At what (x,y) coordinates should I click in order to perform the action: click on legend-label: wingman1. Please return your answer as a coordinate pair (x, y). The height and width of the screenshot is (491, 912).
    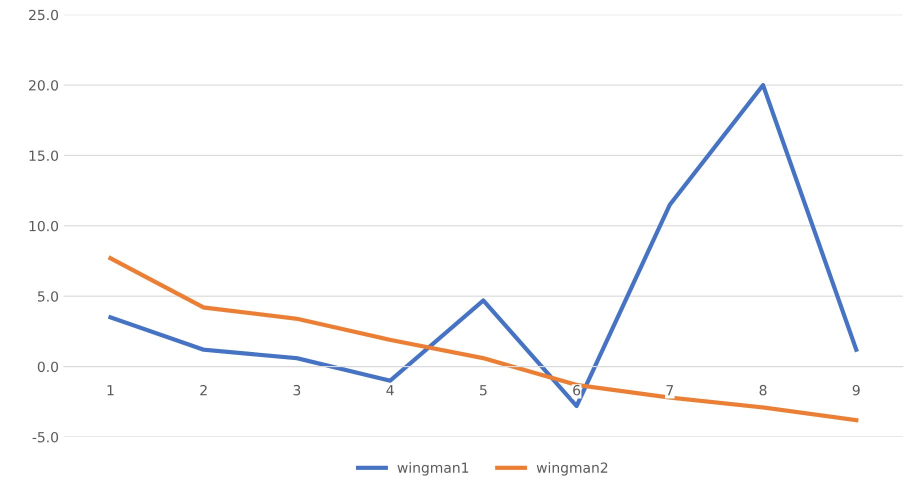
    Looking at the image, I should click on (433, 469).